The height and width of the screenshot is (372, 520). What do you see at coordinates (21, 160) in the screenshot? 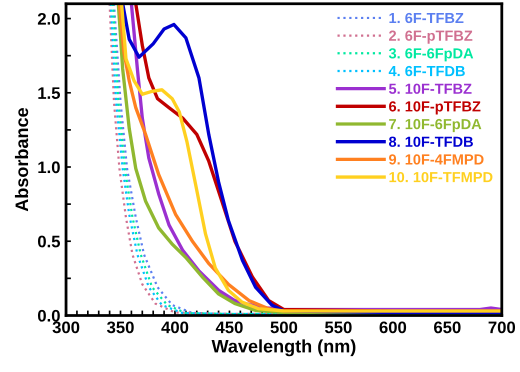
I see `y-axis-title: Absorbance` at bounding box center [21, 160].